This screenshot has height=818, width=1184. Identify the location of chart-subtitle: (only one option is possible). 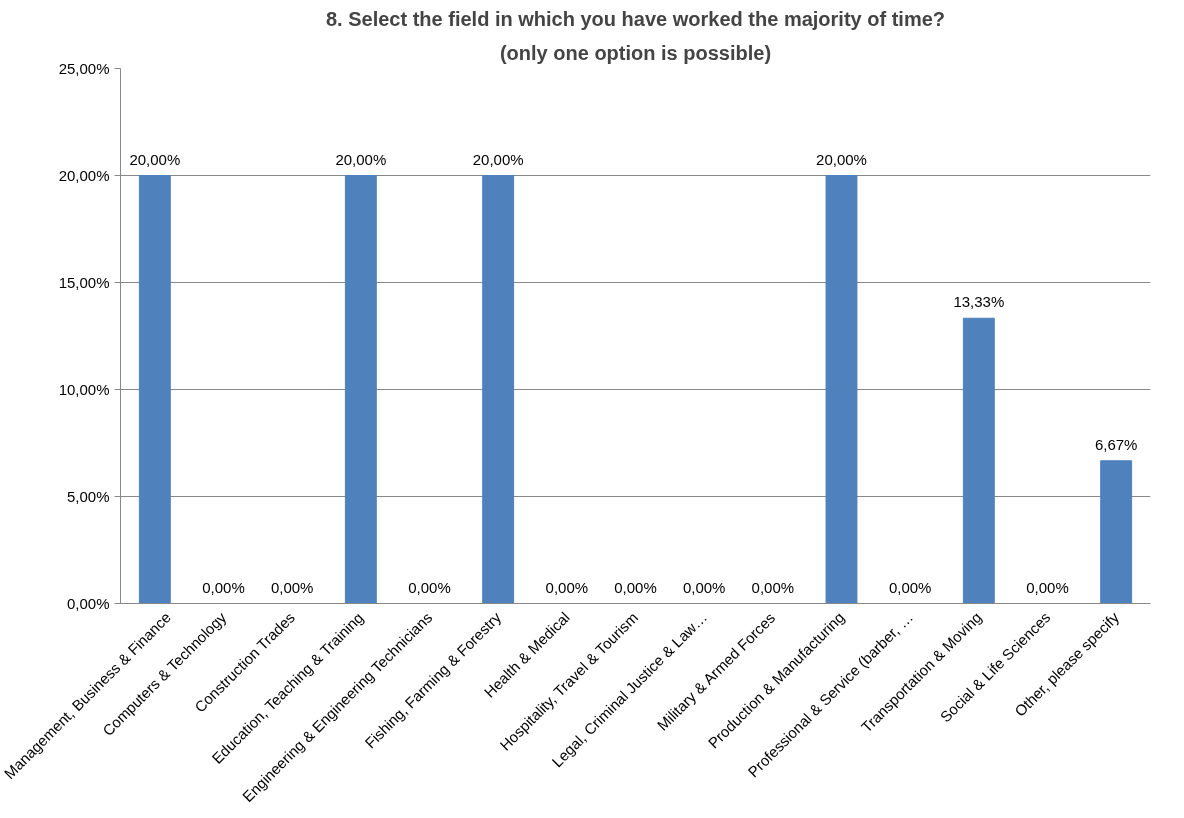
(635, 52).